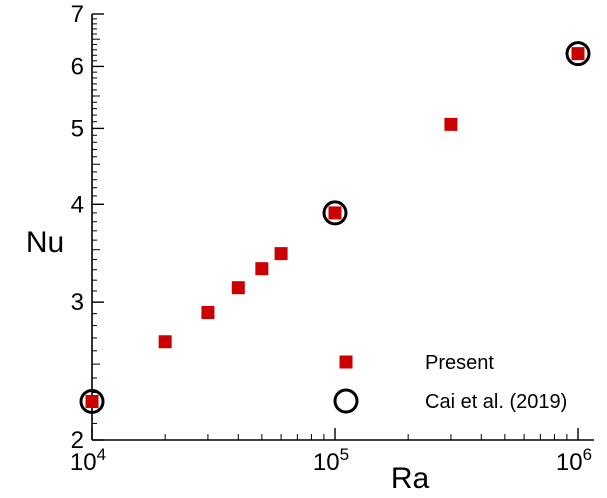 Image resolution: width=607 pixels, height=498 pixels. I want to click on legend-label: Cai et al. (2019), so click(496, 402).